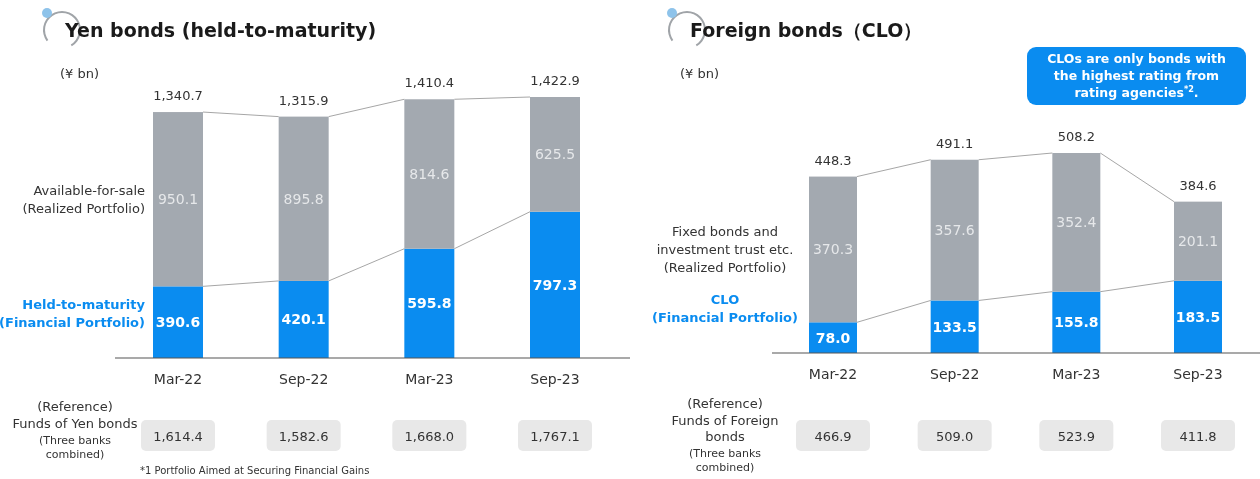  What do you see at coordinates (1136, 76) in the screenshot?
I see `text: CLOs are only bonds with the highest rating from rating agencies$^{*2}$.` at bounding box center [1136, 76].